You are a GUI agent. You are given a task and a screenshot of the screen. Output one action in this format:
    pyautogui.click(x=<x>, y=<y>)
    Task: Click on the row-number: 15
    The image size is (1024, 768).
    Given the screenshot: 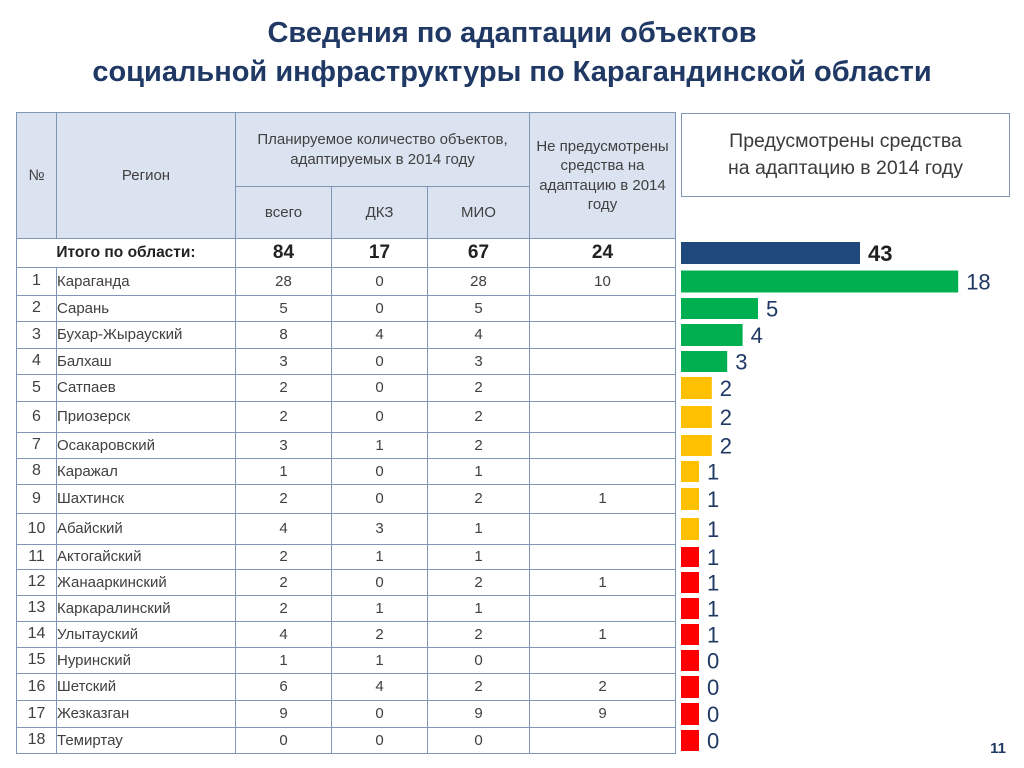 What is the action you would take?
    pyautogui.click(x=36, y=660)
    